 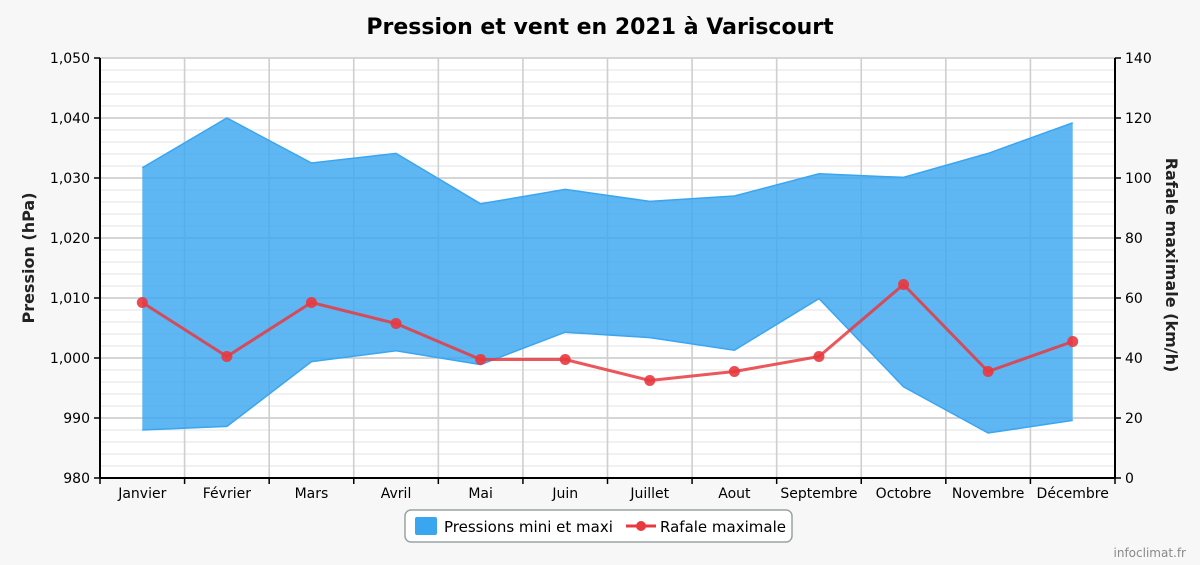 I want to click on credit-text: infoclimat.fr, so click(x=1150, y=553).